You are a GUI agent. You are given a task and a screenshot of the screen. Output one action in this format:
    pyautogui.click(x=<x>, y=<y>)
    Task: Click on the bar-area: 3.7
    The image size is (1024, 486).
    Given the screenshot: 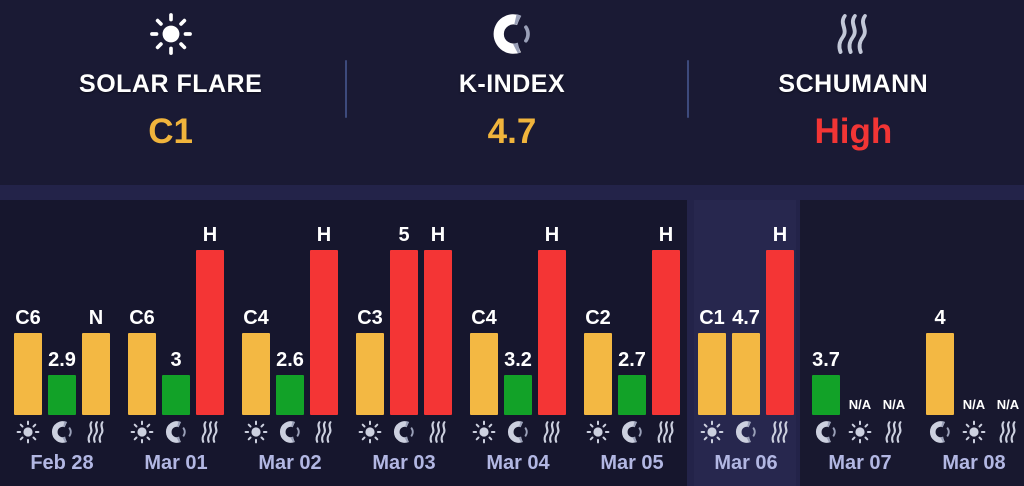 What is the action you would take?
    pyautogui.click(x=826, y=307)
    